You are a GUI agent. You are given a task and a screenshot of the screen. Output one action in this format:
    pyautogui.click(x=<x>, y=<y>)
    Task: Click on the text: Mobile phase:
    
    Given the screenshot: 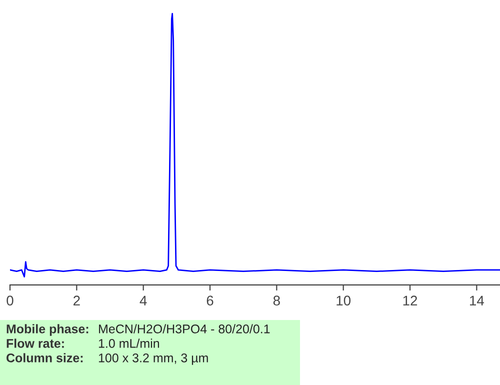 What is the action you would take?
    pyautogui.click(x=47, y=330)
    